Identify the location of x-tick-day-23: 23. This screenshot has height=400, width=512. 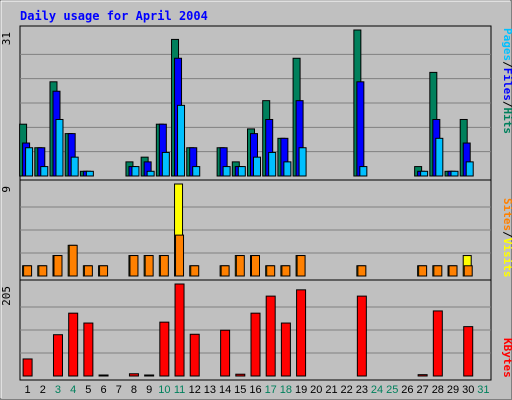
(362, 390).